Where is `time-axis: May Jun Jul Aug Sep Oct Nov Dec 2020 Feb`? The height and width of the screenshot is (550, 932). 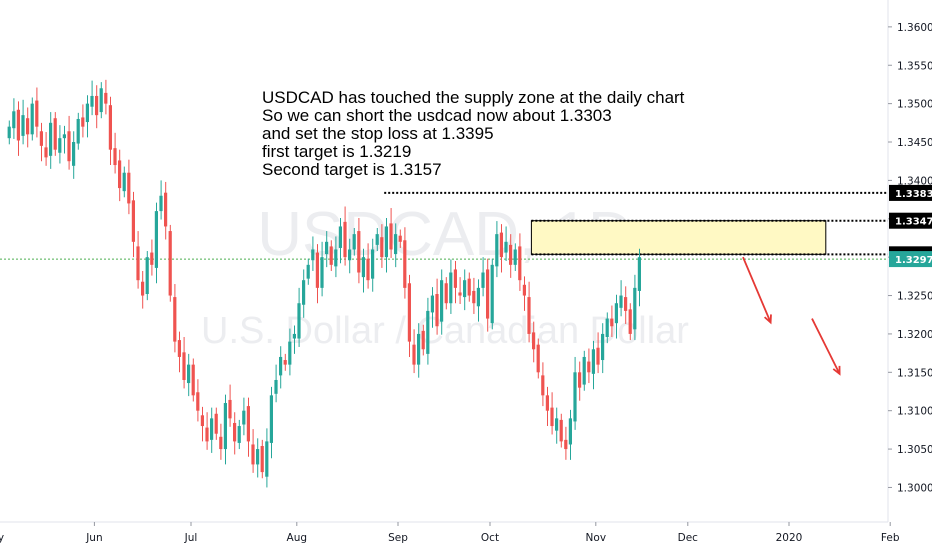 time-axis: May Jun Jul Aug Sep Oct Nov Dec 2020 Feb is located at coordinates (450, 532).